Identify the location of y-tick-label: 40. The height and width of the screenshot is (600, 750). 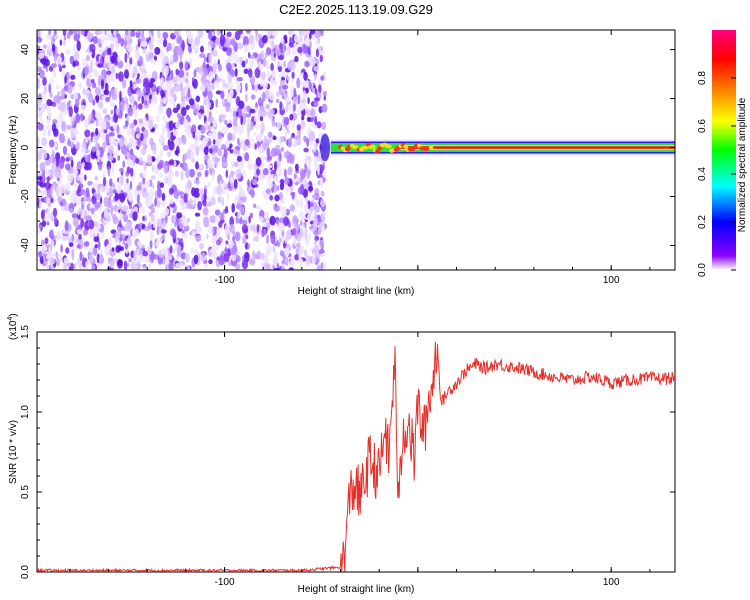
(25, 50).